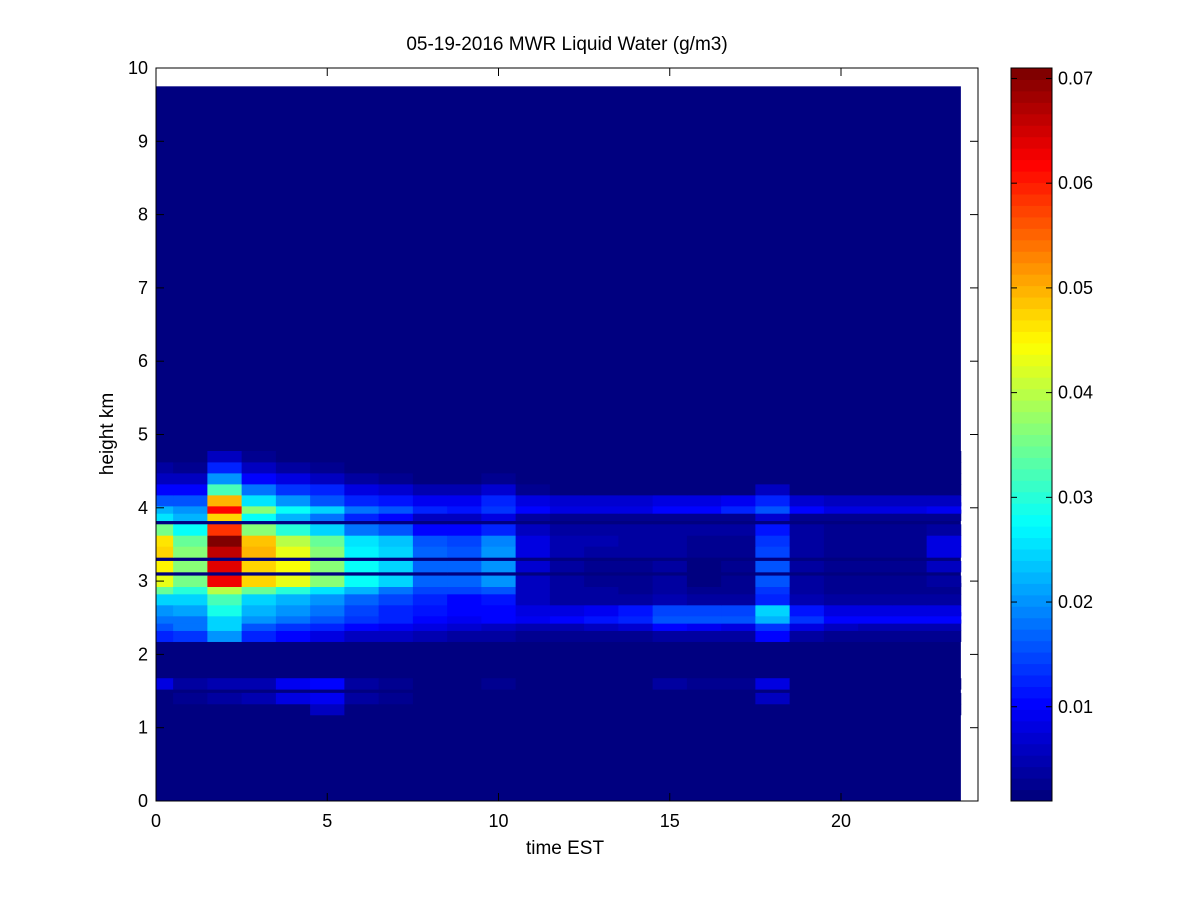 Image resolution: width=1200 pixels, height=900 pixels. I want to click on y-axis-title: height km, so click(107, 434).